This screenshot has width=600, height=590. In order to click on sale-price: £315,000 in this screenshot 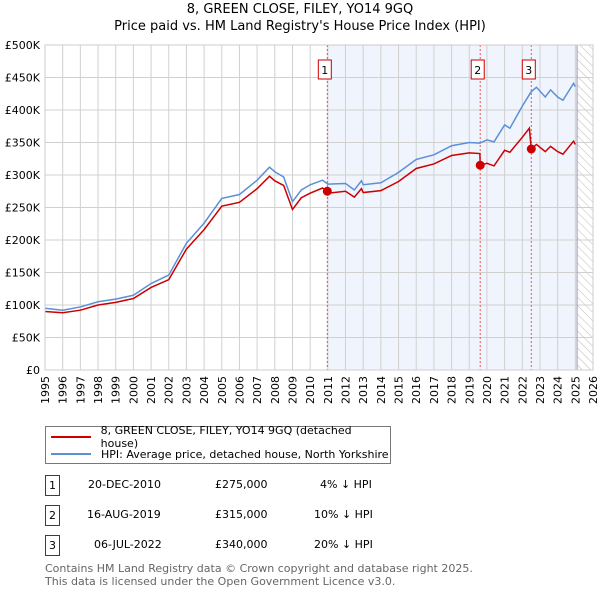, I will do `click(241, 514)`.